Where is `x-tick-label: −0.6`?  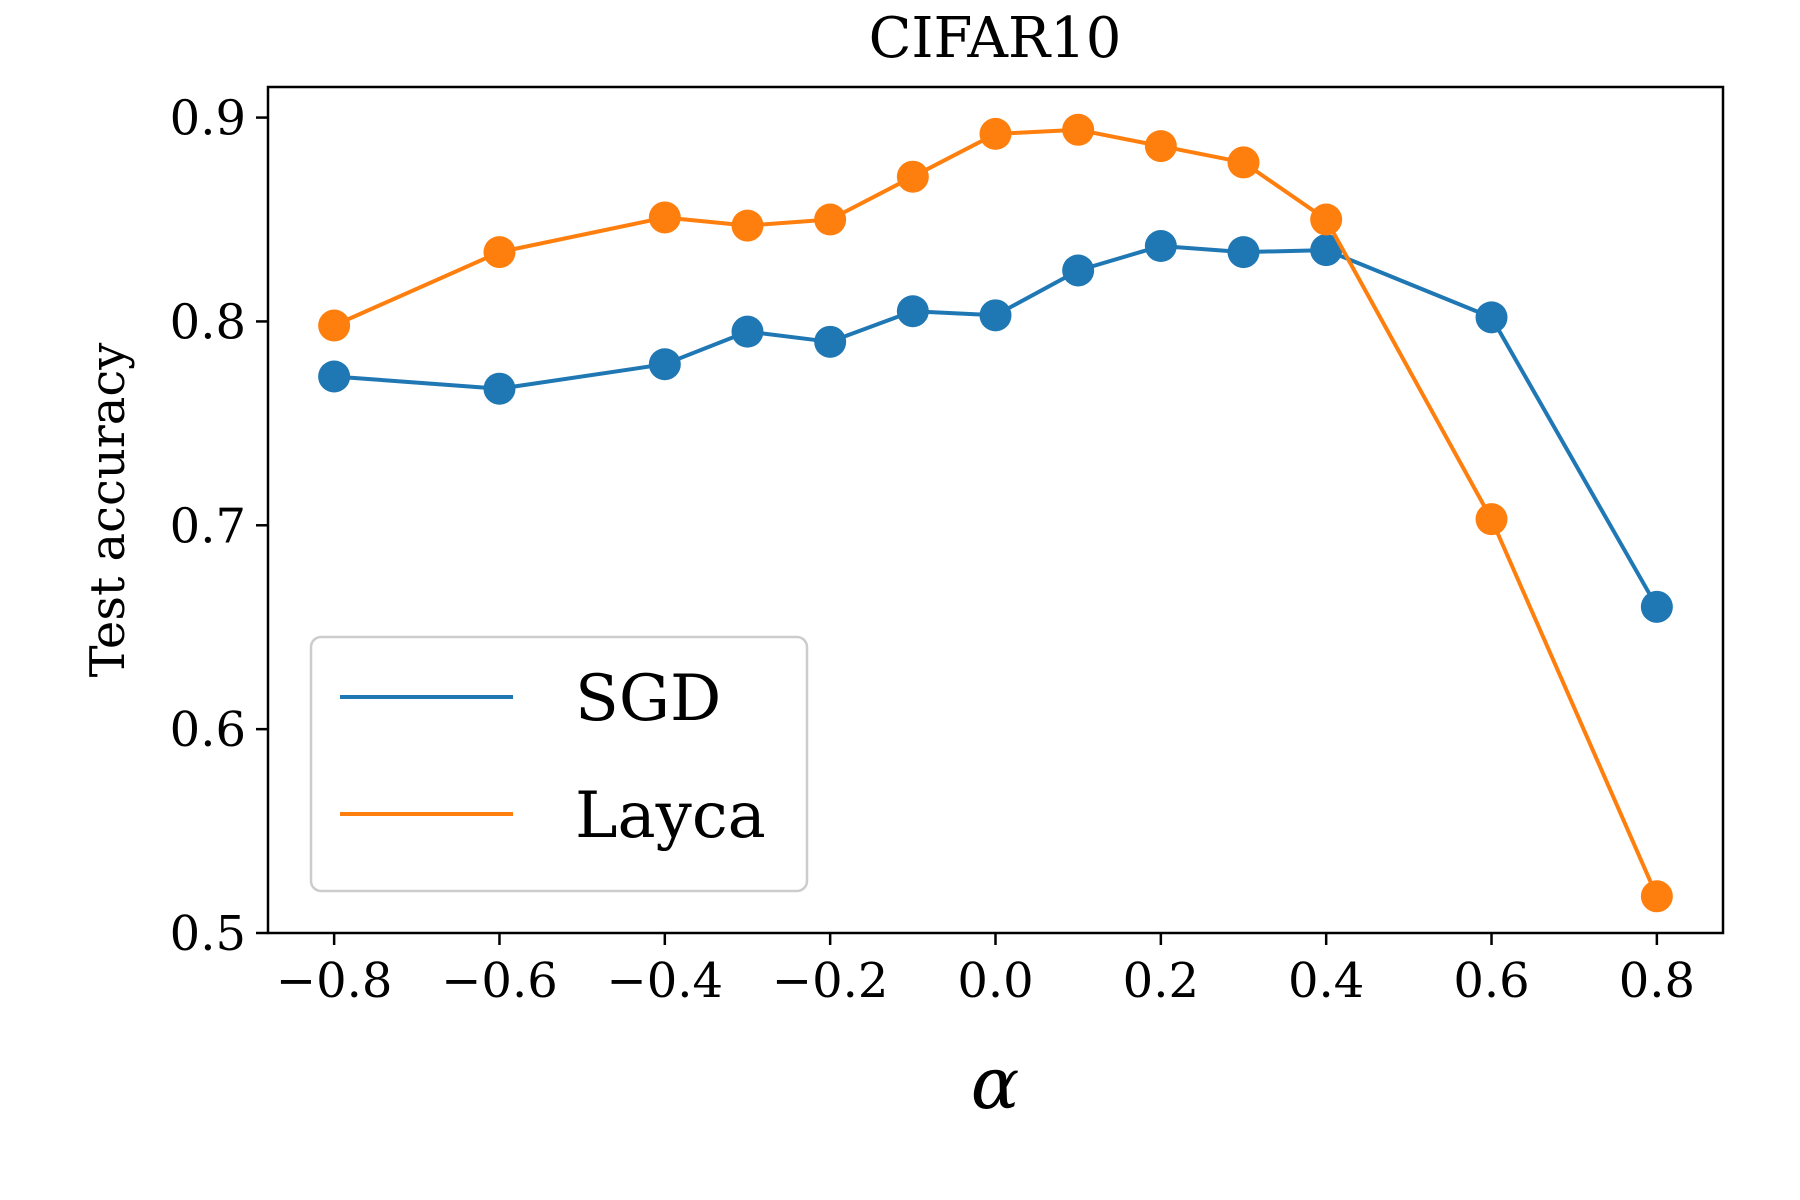 x-tick-label: −0.6 is located at coordinates (499, 981).